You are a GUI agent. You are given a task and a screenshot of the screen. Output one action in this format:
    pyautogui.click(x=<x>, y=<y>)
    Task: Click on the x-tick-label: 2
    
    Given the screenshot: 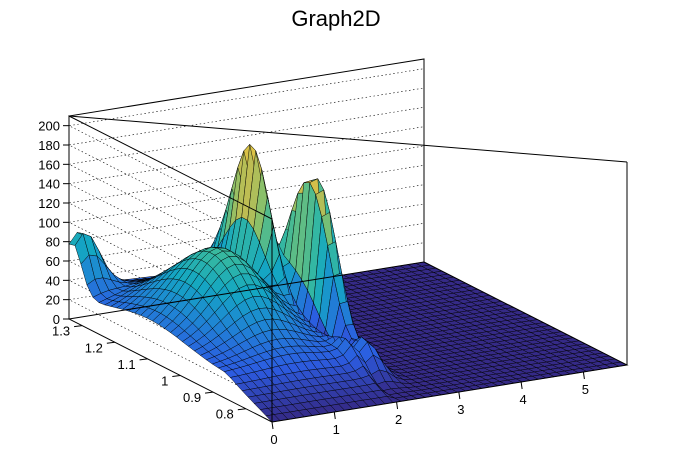 What is the action you would take?
    pyautogui.click(x=398, y=419)
    